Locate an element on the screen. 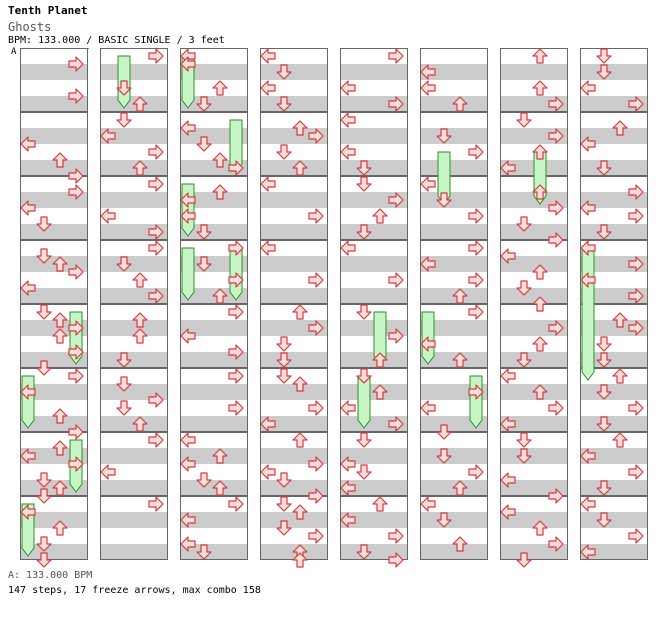 The width and height of the screenshot is (672, 620). song-subtitle: Ghosts is located at coordinates (30, 27).